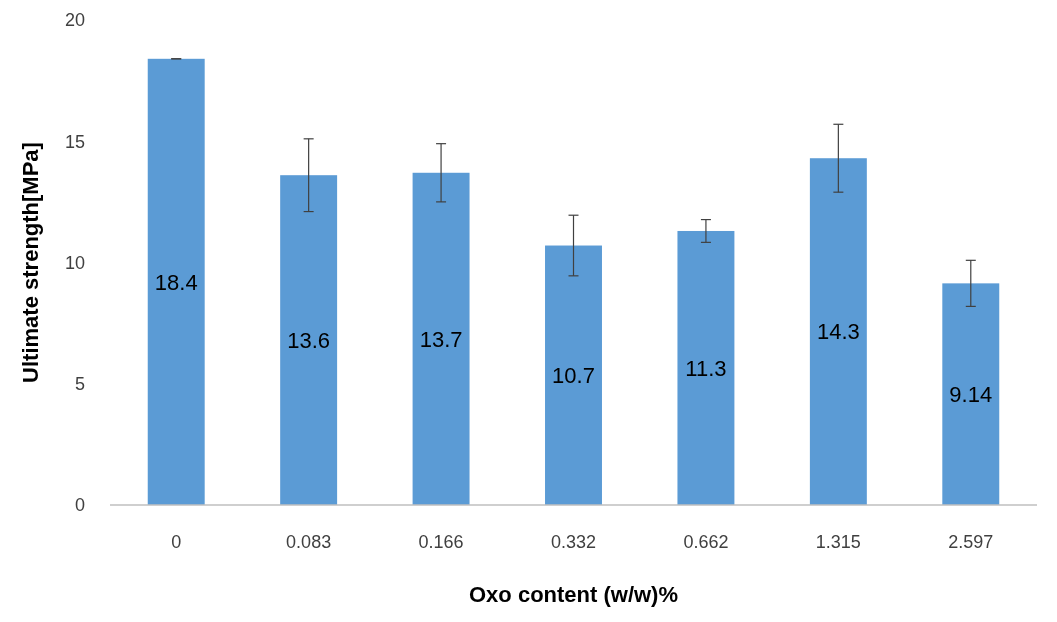 The height and width of the screenshot is (622, 1057). I want to click on data-label: 9.14, so click(971, 394).